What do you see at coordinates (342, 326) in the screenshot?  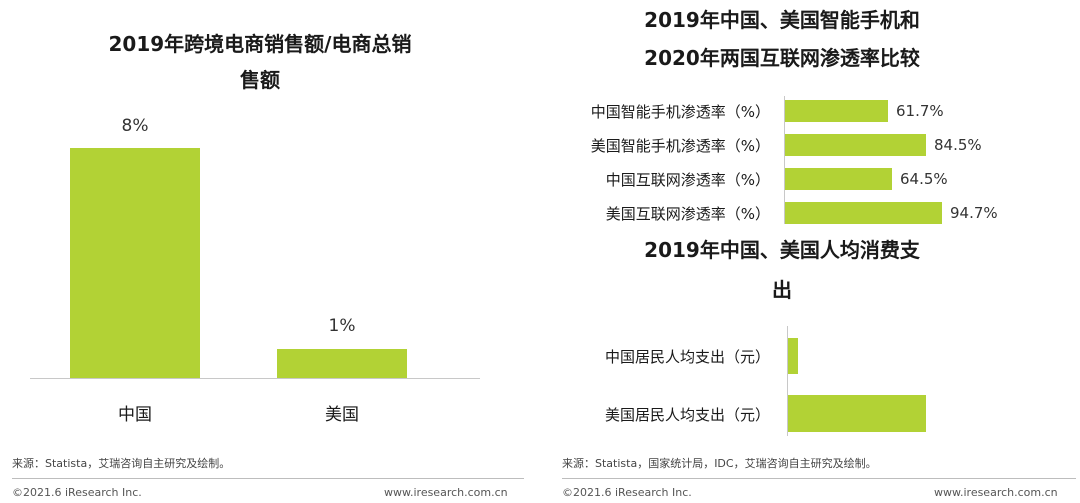 I see `bar-value-label: 1%` at bounding box center [342, 326].